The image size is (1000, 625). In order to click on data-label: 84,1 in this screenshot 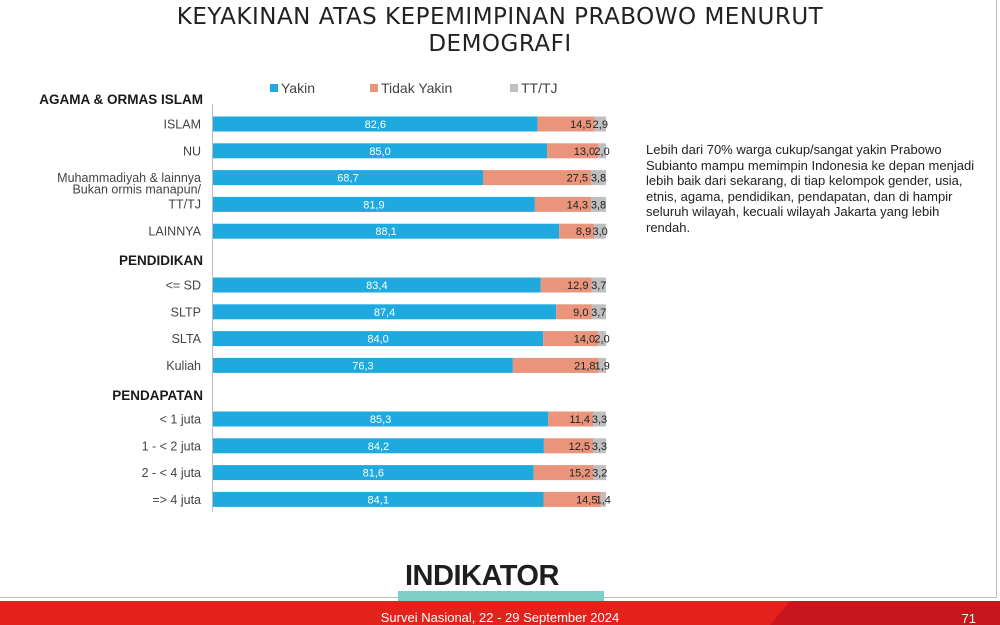, I will do `click(378, 500)`.